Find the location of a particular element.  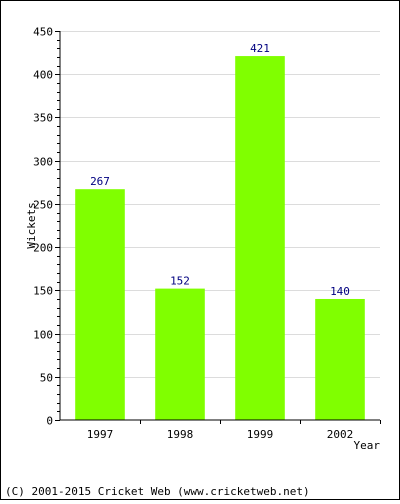

y-tick-label: 150 is located at coordinates (43, 291).